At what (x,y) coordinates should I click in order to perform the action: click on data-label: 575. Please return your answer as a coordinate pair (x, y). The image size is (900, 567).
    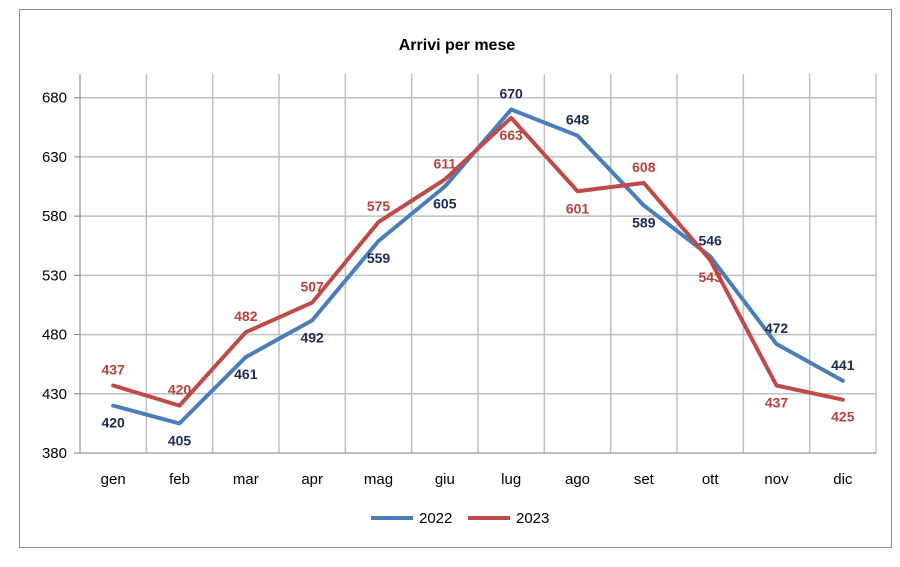
    Looking at the image, I should click on (379, 206).